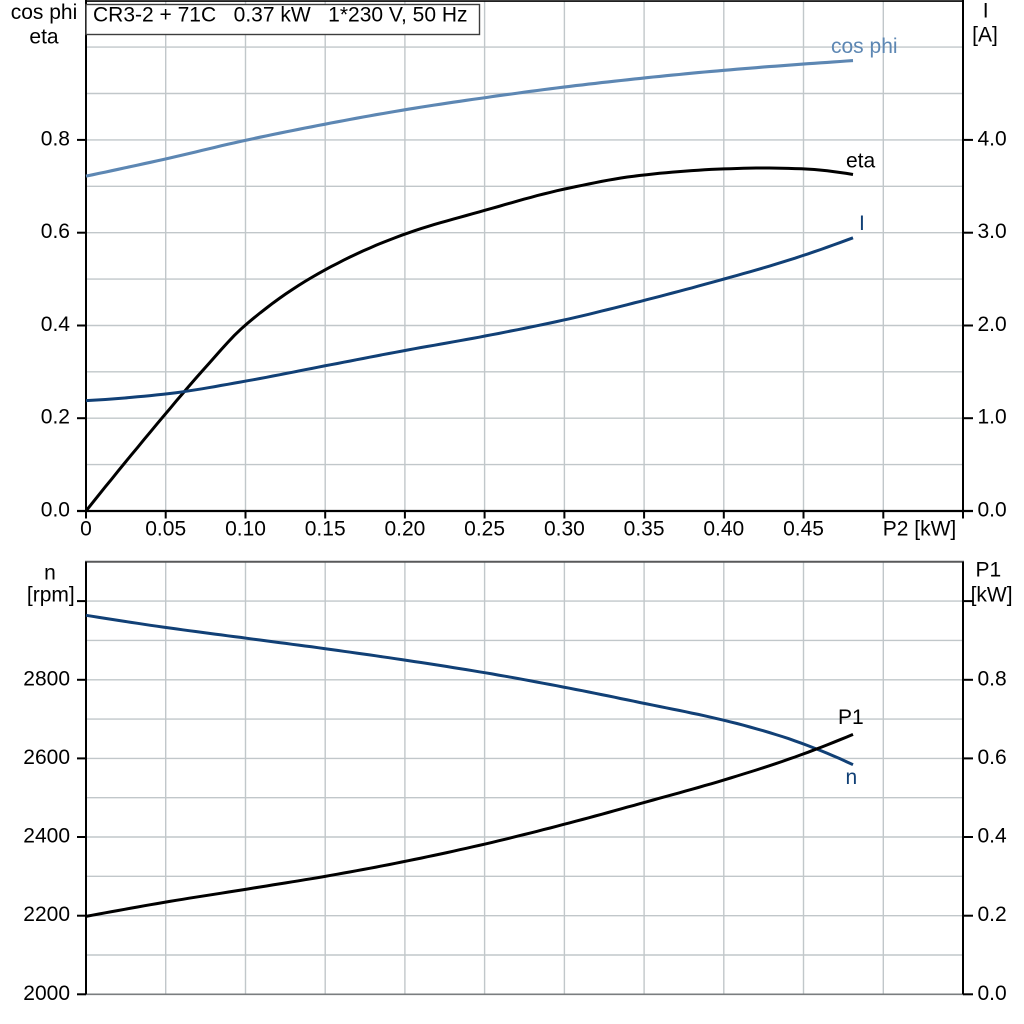 The width and height of the screenshot is (1024, 1024). What do you see at coordinates (992, 231) in the screenshot?
I see `svg-text: 3.0` at bounding box center [992, 231].